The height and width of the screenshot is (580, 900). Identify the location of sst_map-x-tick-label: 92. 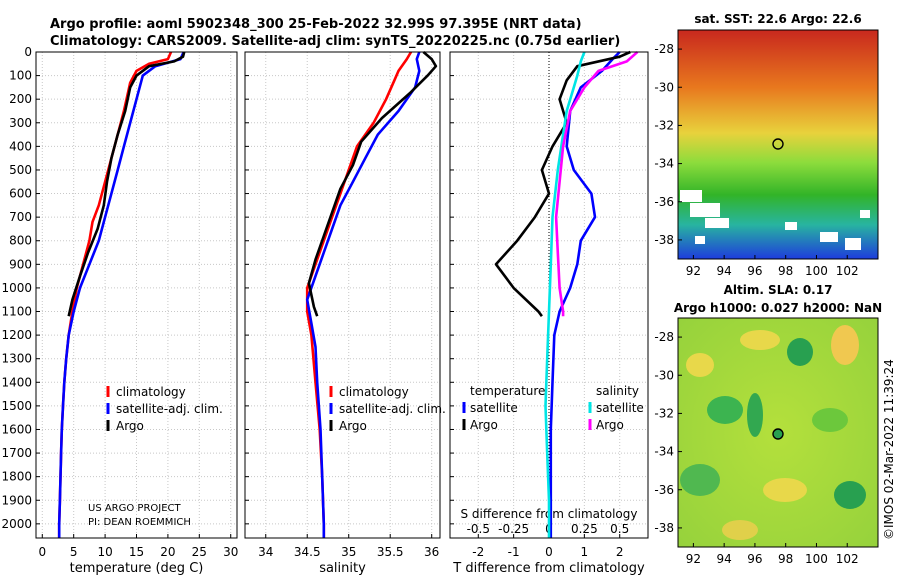
(693, 271).